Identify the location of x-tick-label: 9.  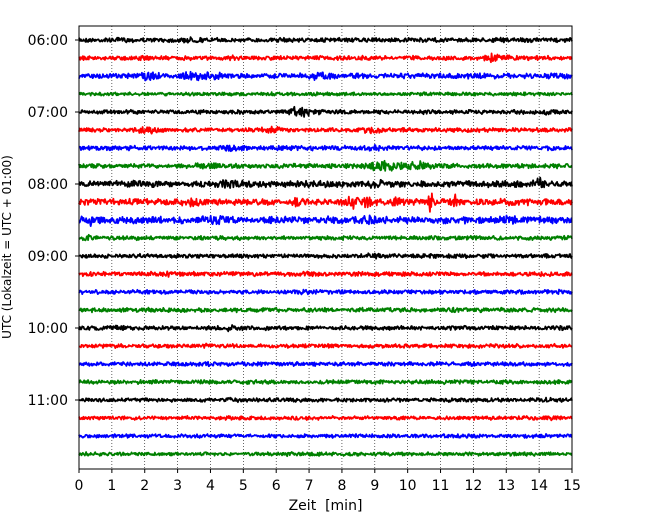
(374, 486).